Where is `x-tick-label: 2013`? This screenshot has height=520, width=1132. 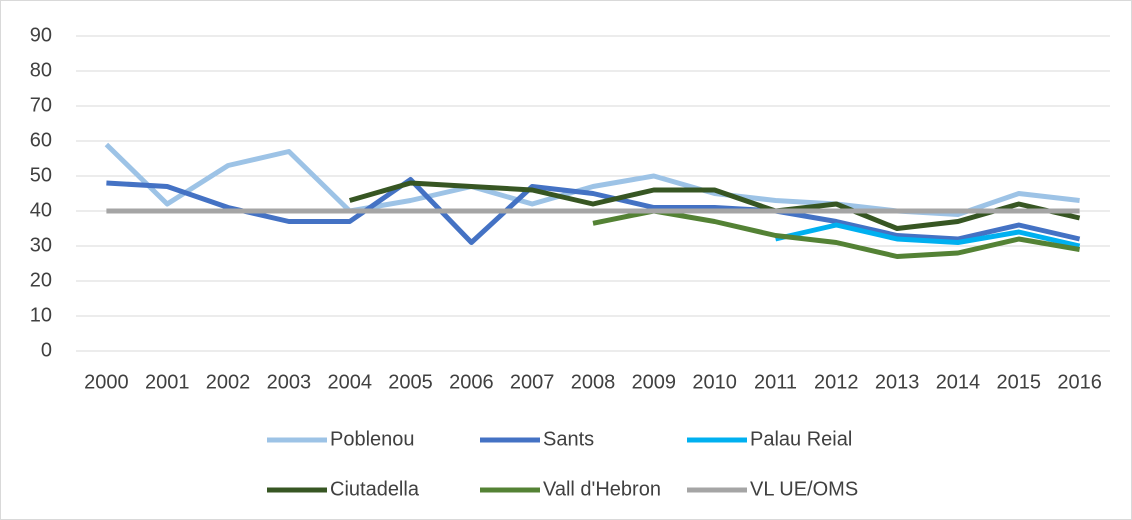
x-tick-label: 2013 is located at coordinates (897, 382).